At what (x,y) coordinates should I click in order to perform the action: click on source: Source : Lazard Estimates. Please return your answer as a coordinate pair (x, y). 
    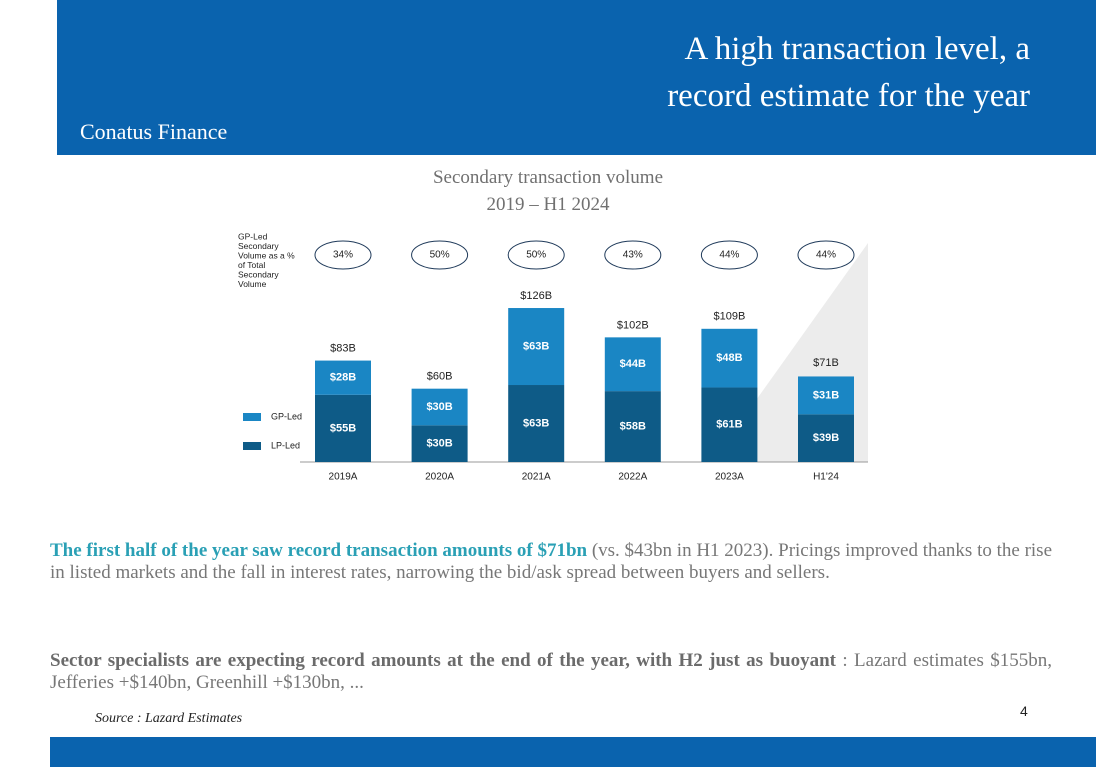
    Looking at the image, I should click on (169, 718).